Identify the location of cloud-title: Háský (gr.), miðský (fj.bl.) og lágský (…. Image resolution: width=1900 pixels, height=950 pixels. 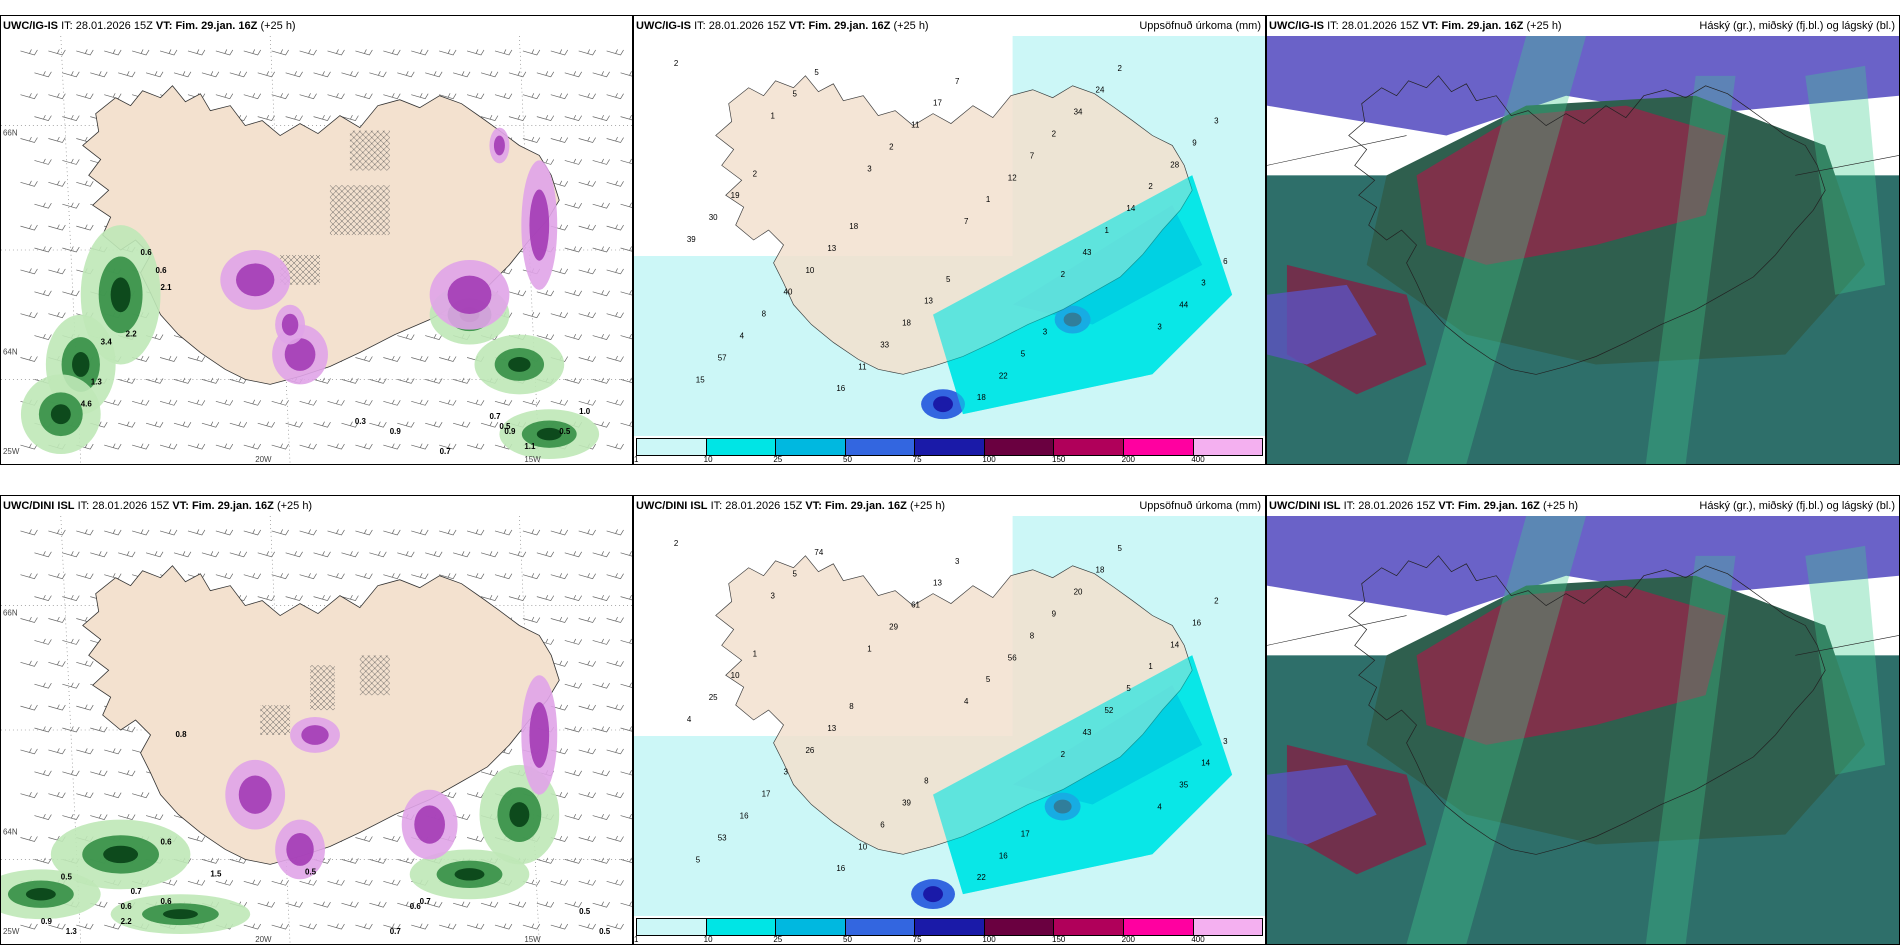
(1797, 26).